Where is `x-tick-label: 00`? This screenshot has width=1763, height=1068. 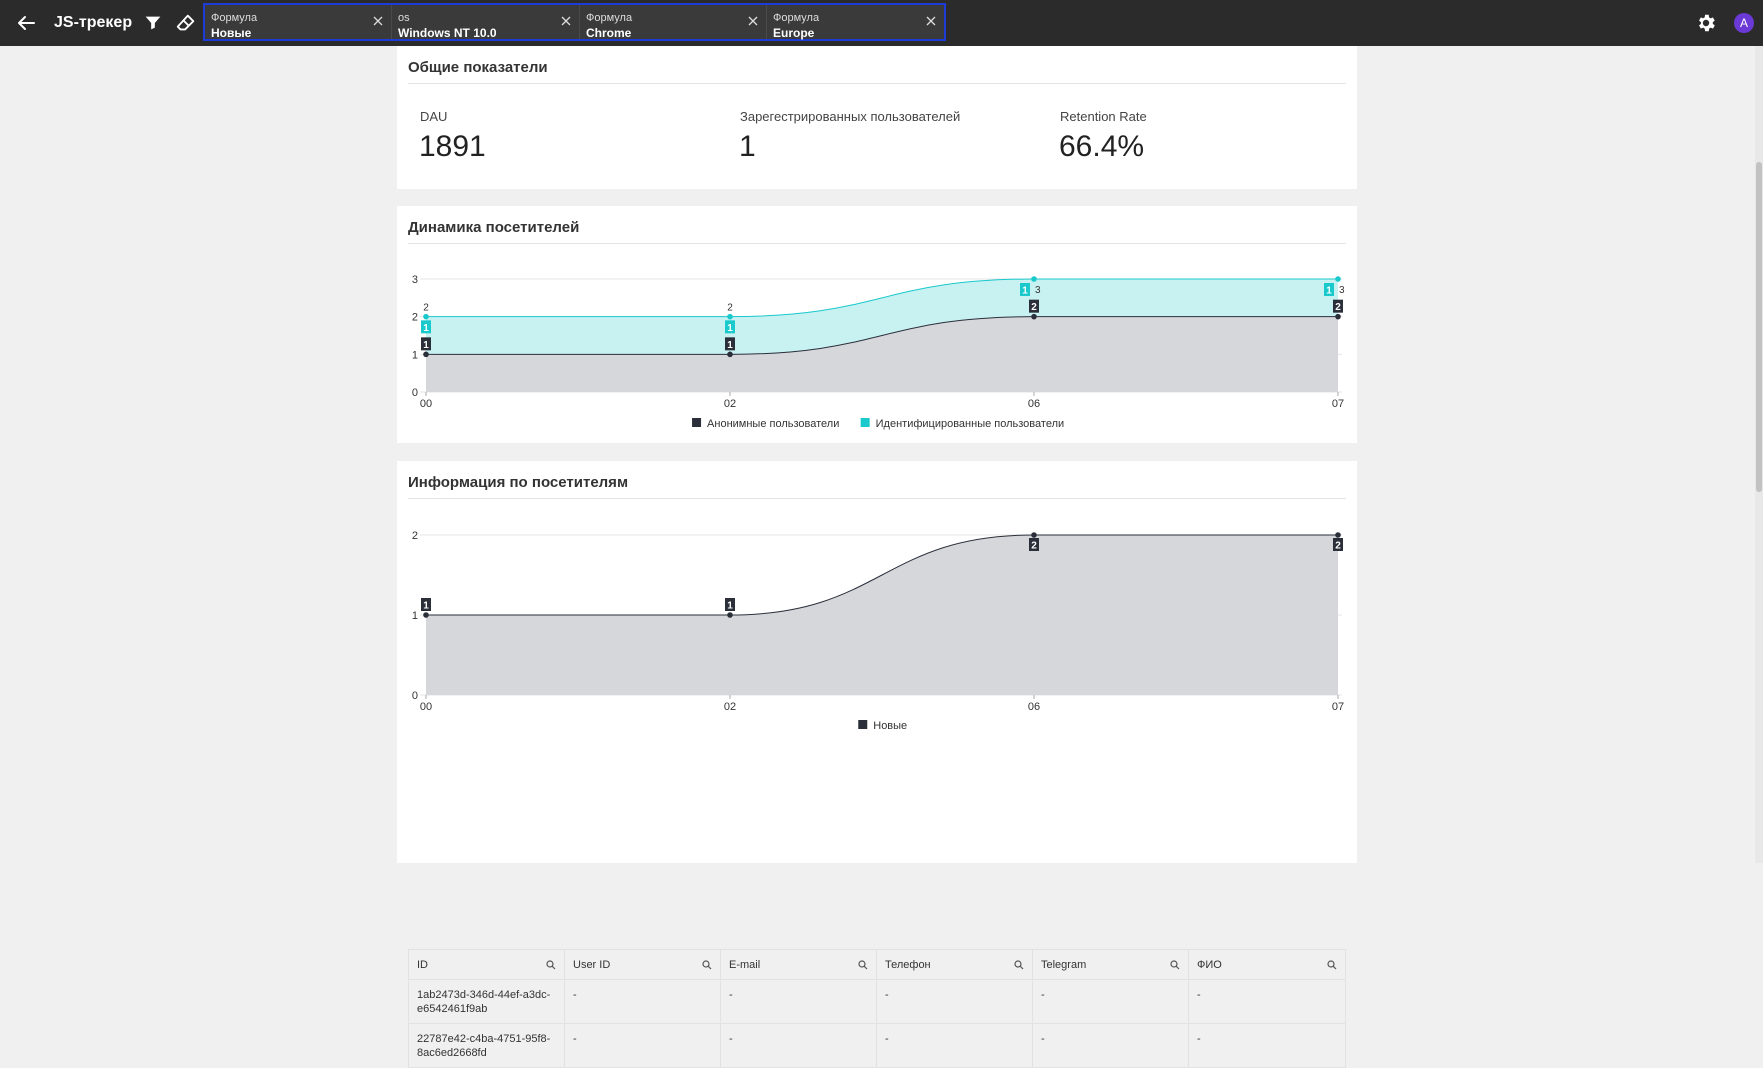
x-tick-label: 00 is located at coordinates (426, 404).